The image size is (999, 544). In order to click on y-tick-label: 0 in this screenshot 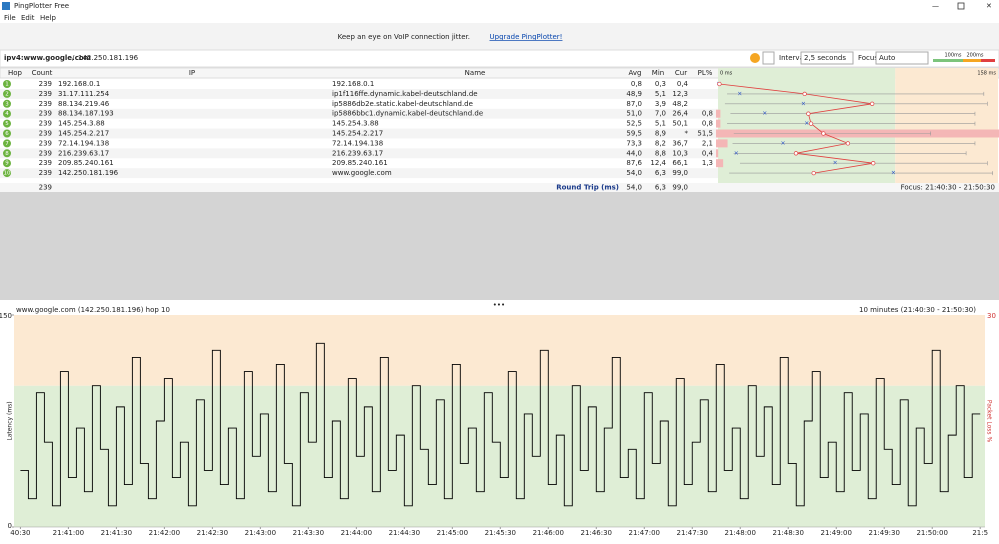, I will do `click(10, 526)`.